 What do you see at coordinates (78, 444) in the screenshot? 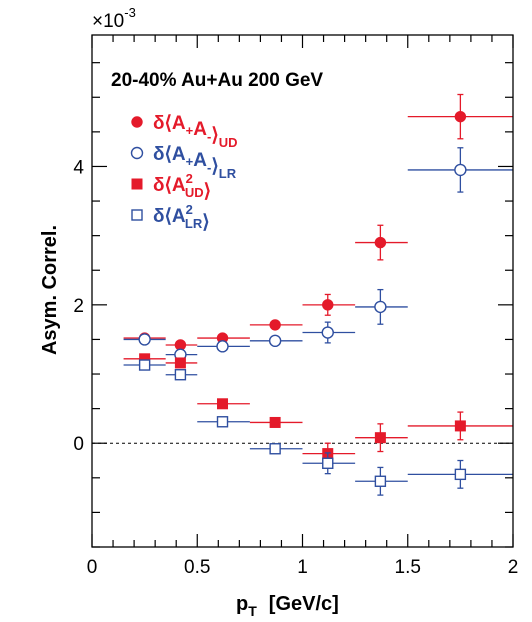
I see `y-tick-label: 0` at bounding box center [78, 444].